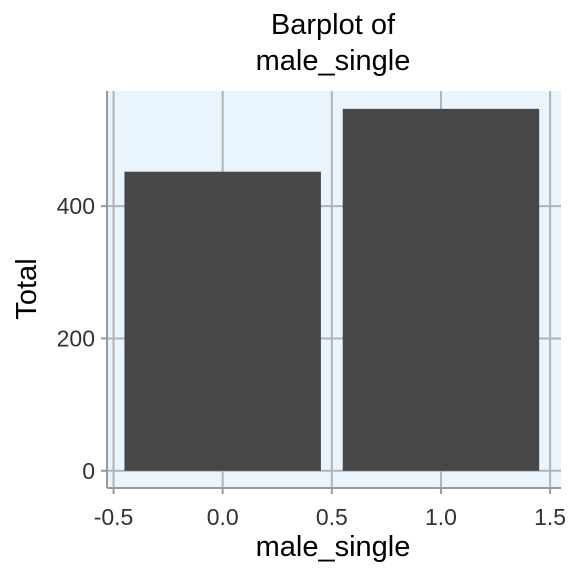 The image size is (576, 576). Describe the element at coordinates (333, 25) in the screenshot. I see `chart-title-line-1: Barplot of` at that location.